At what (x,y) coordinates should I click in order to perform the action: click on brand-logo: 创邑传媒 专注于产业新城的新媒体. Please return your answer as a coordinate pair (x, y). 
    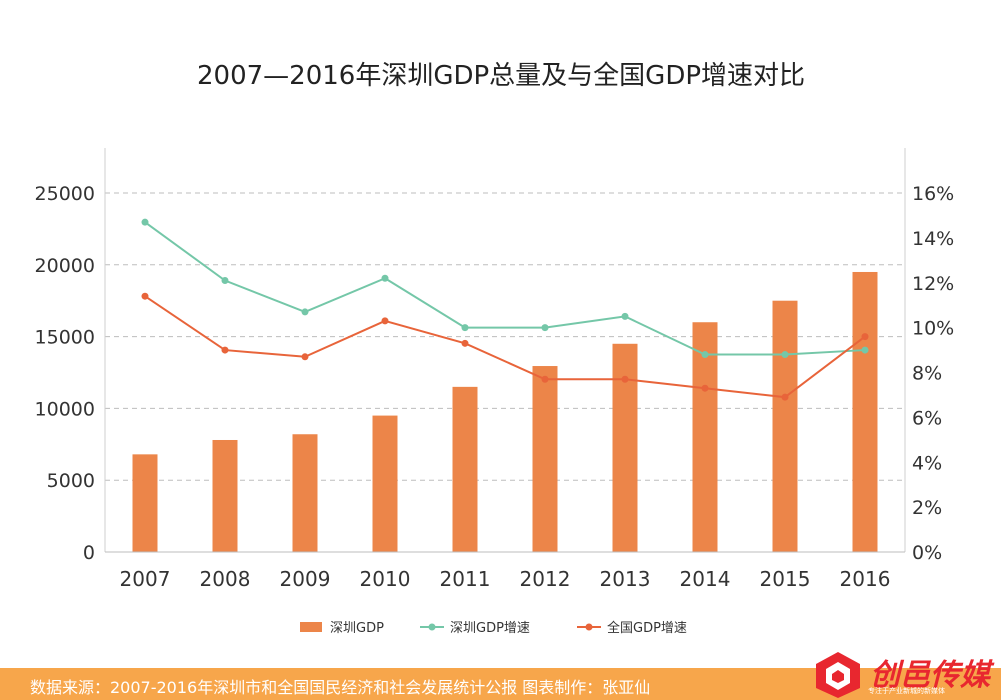
    Looking at the image, I should click on (901, 674).